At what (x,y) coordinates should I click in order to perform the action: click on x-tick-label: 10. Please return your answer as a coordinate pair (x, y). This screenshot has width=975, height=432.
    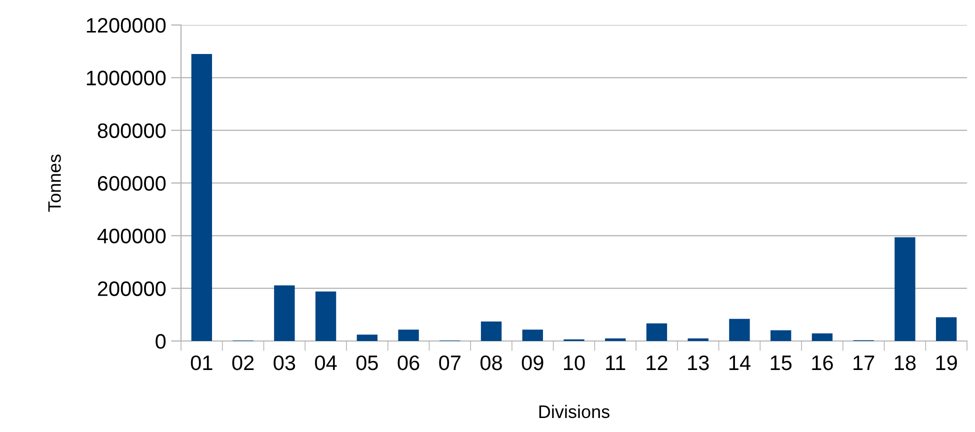
    Looking at the image, I should click on (574, 362).